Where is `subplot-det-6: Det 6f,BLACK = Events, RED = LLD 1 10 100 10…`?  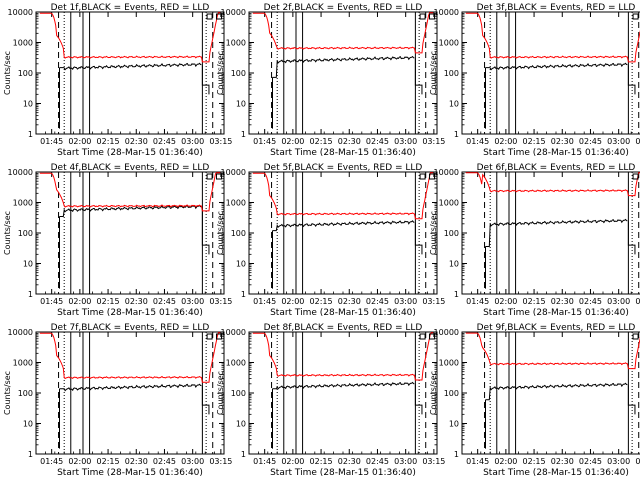
subplot-det-6: Det 6f,BLACK = Events, RED = LLD 1 10 100 10… is located at coordinates (534, 240).